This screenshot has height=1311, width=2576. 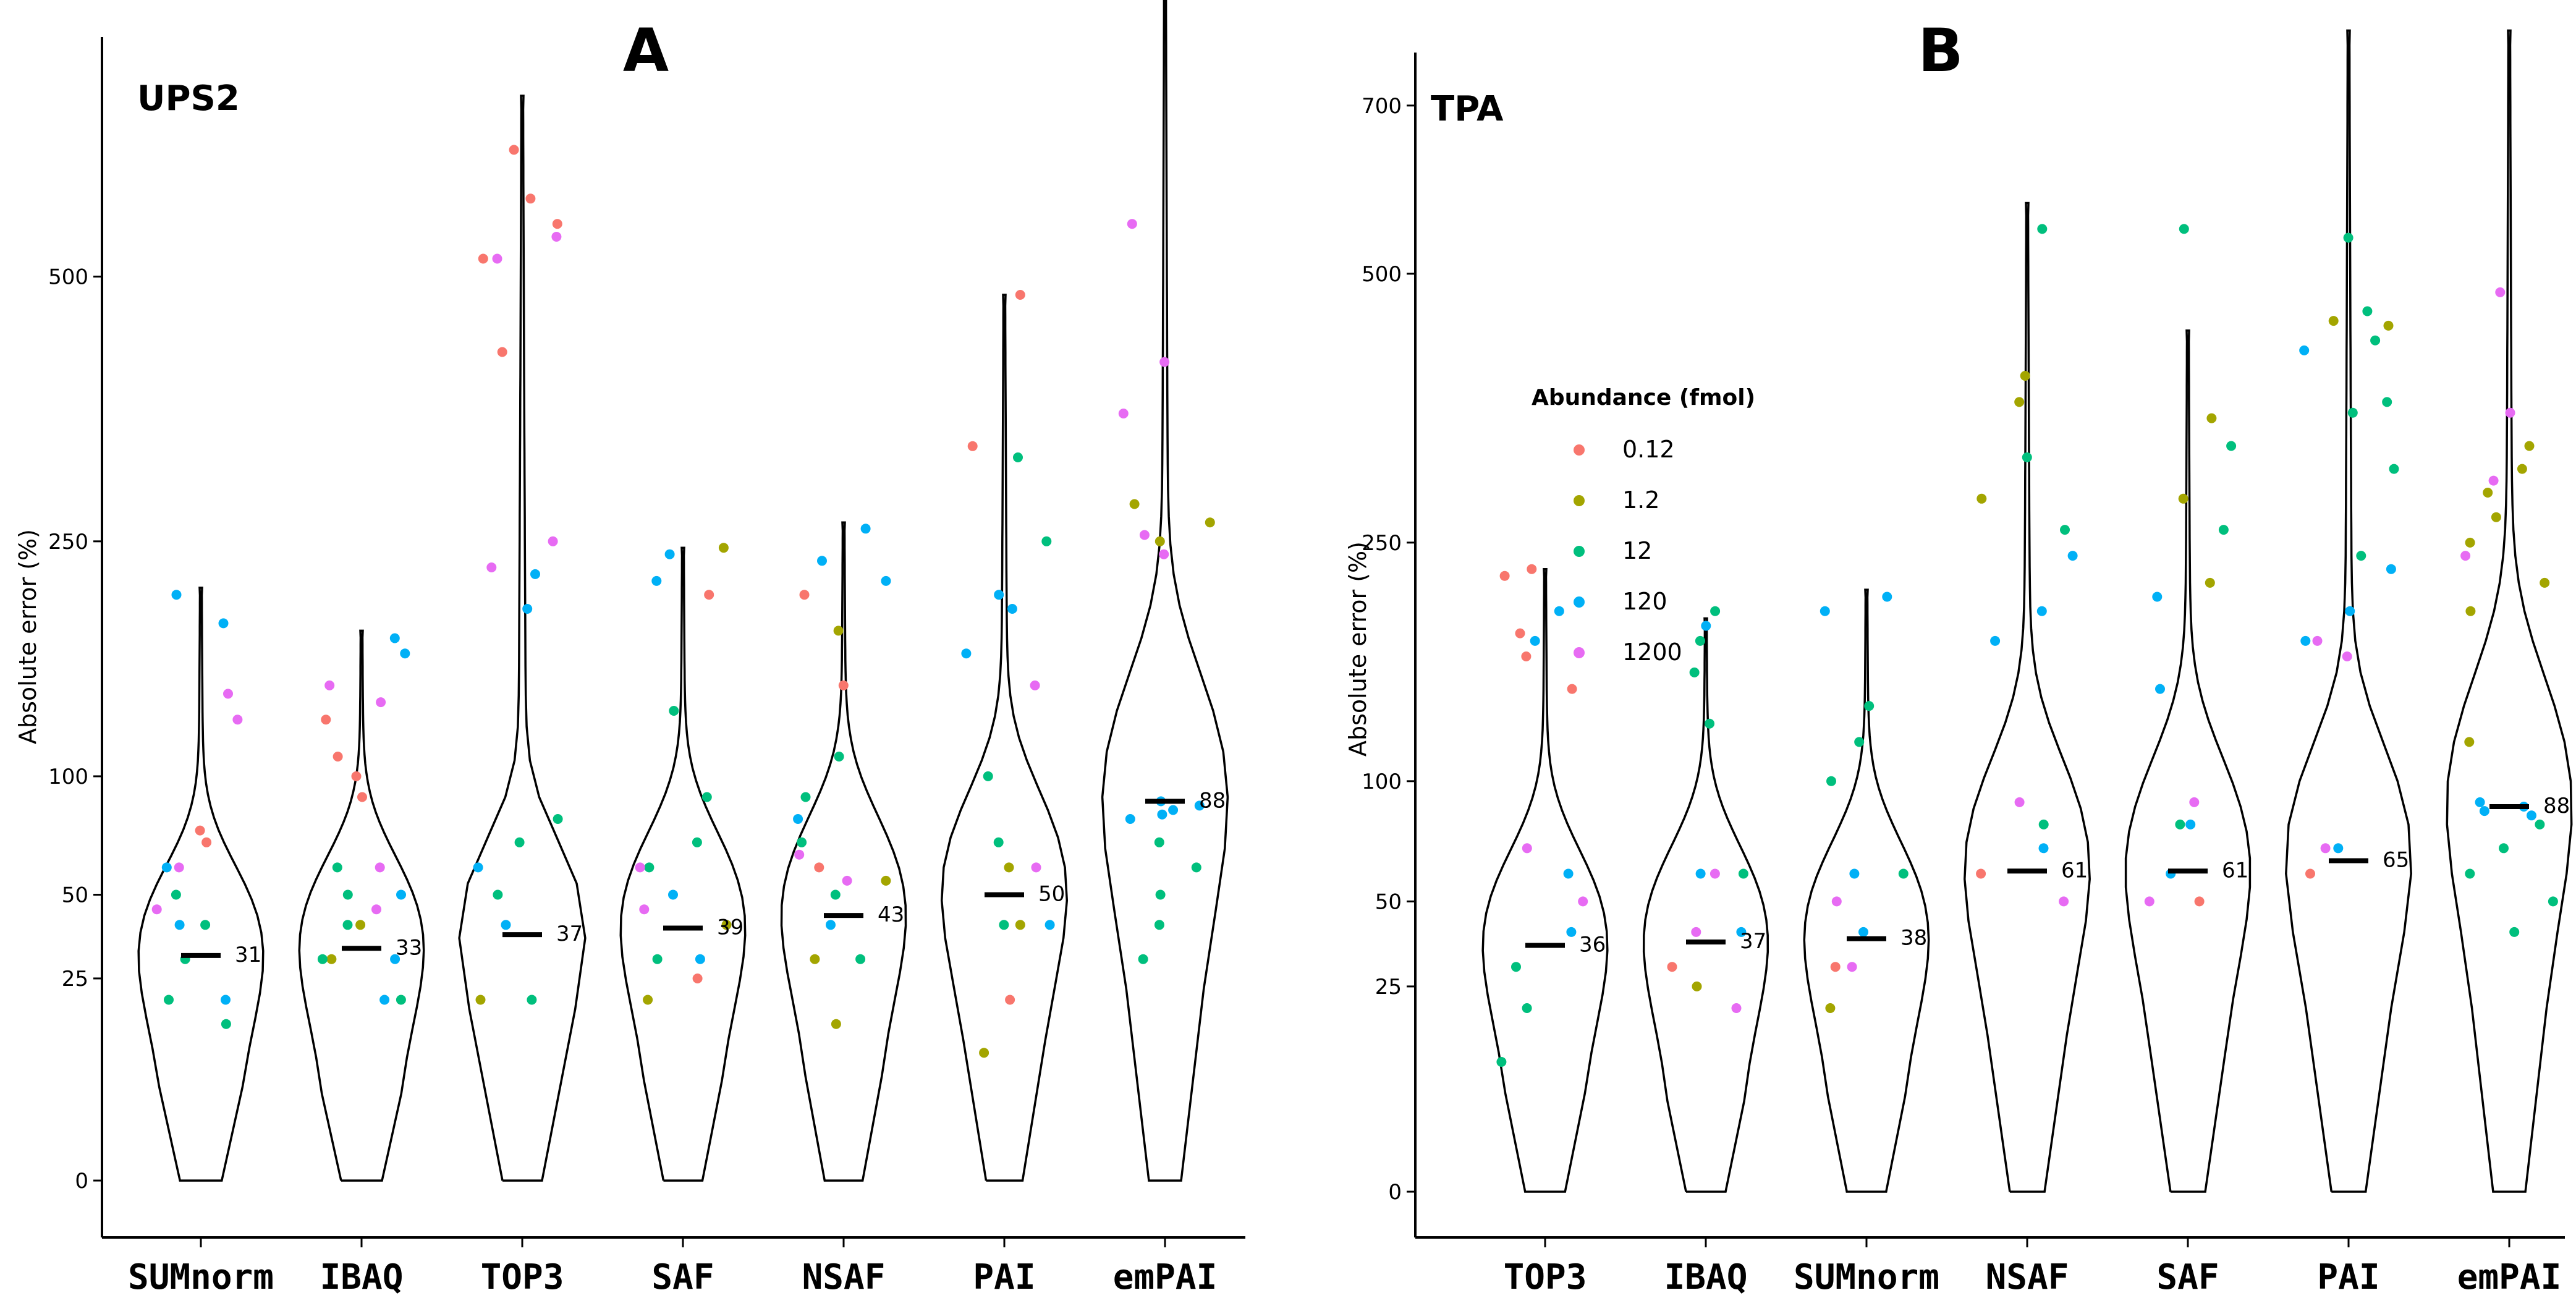 I want to click on panel-a-x-tick-label: emPAI, so click(x=1165, y=1277).